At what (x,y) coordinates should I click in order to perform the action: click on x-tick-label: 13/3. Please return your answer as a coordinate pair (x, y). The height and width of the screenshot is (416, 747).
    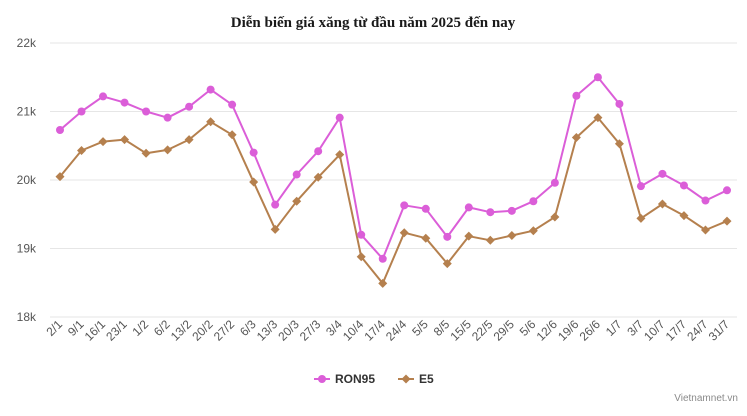
    Looking at the image, I should click on (267, 330).